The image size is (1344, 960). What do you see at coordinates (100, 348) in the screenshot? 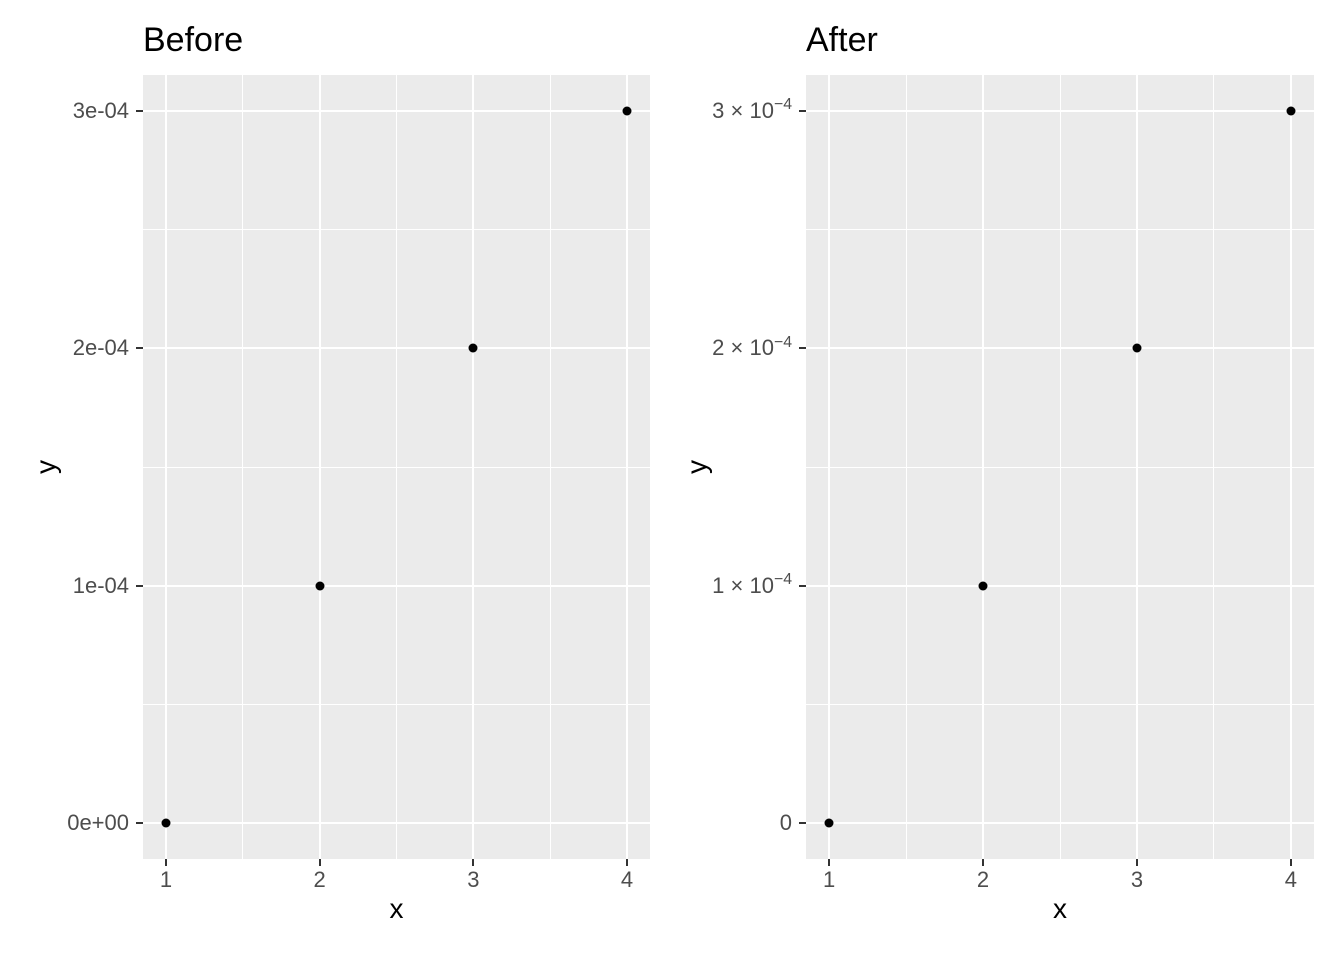
I see `y-tick-label: 2e-04` at bounding box center [100, 348].